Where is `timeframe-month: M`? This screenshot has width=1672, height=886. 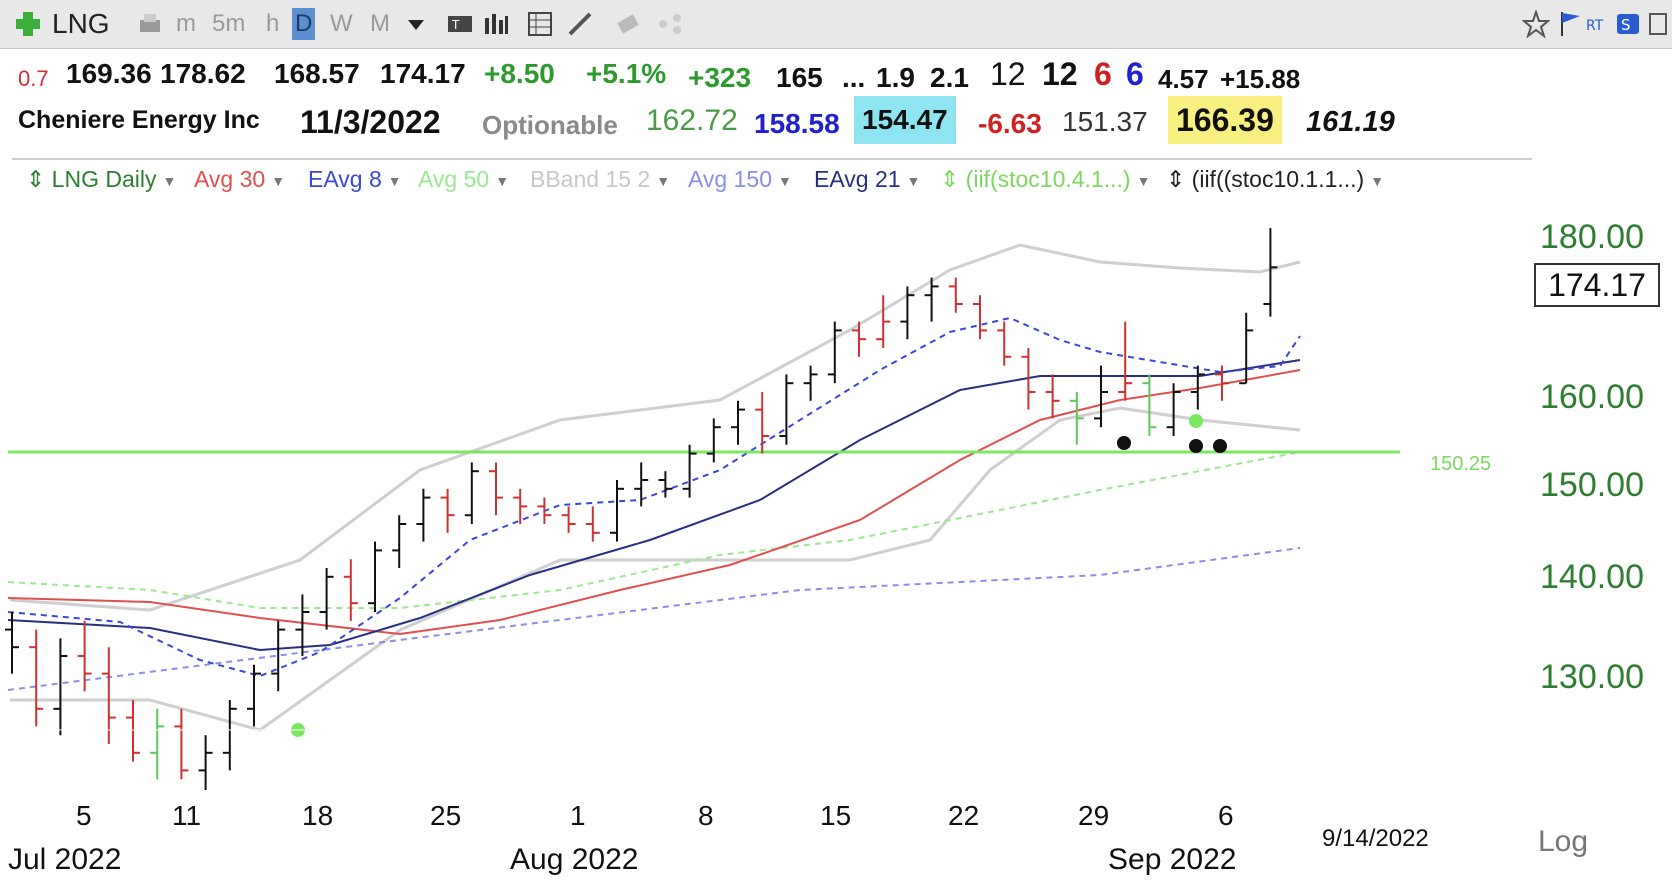 timeframe-month: M is located at coordinates (380, 23).